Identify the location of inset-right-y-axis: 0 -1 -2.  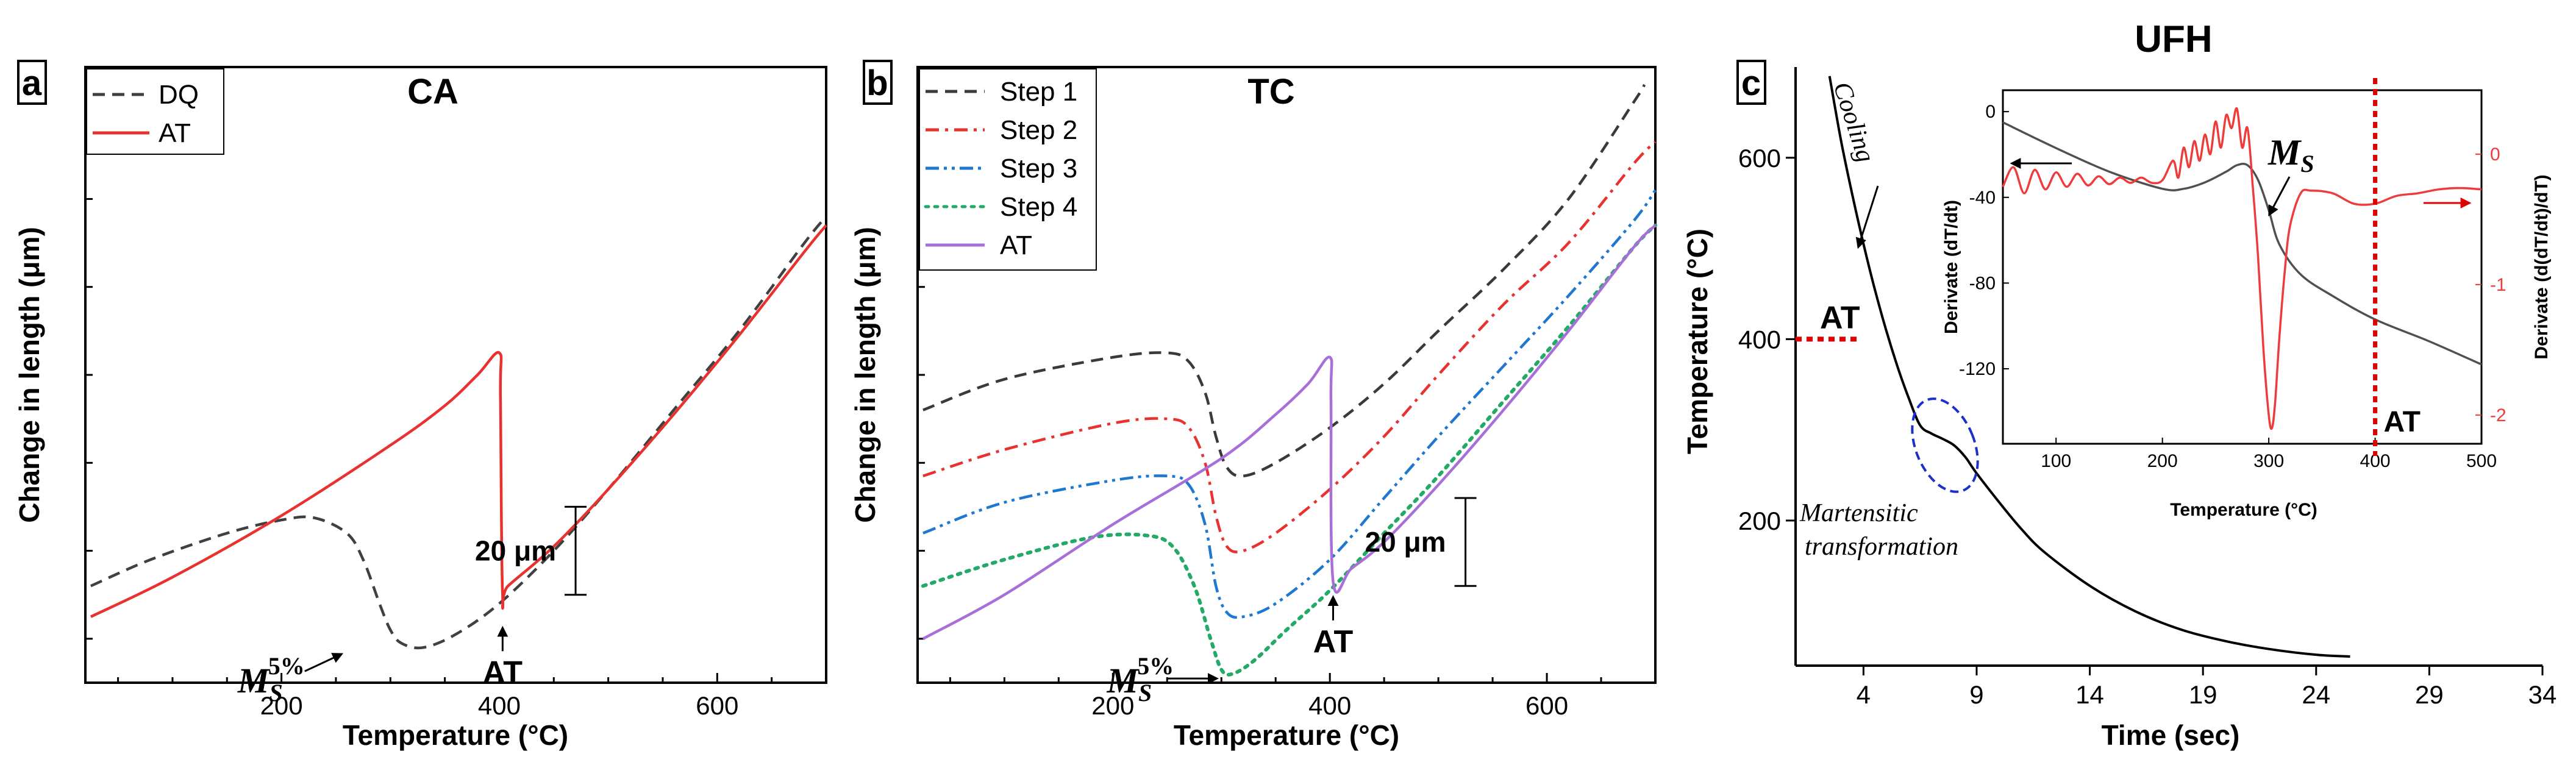
(2490, 284).